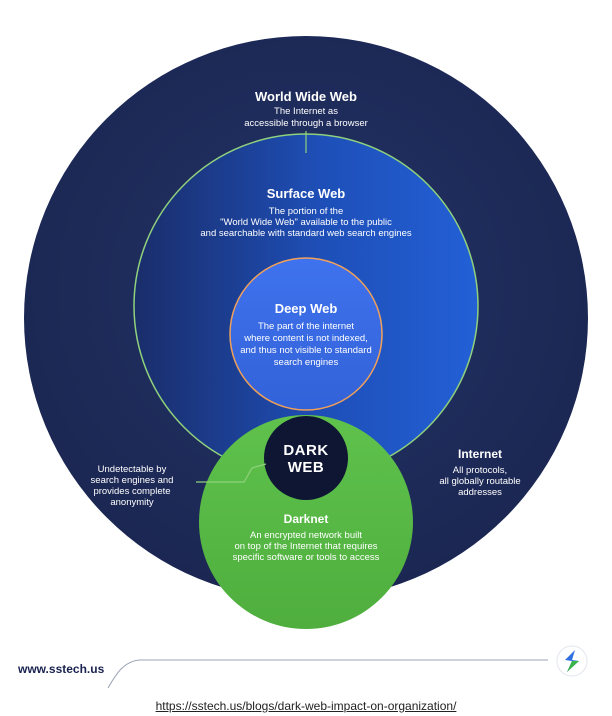 This screenshot has width=612, height=716. Describe the element at coordinates (305, 338) in the screenshot. I see `deep-web-desc-2: where content is not indexed,` at that location.